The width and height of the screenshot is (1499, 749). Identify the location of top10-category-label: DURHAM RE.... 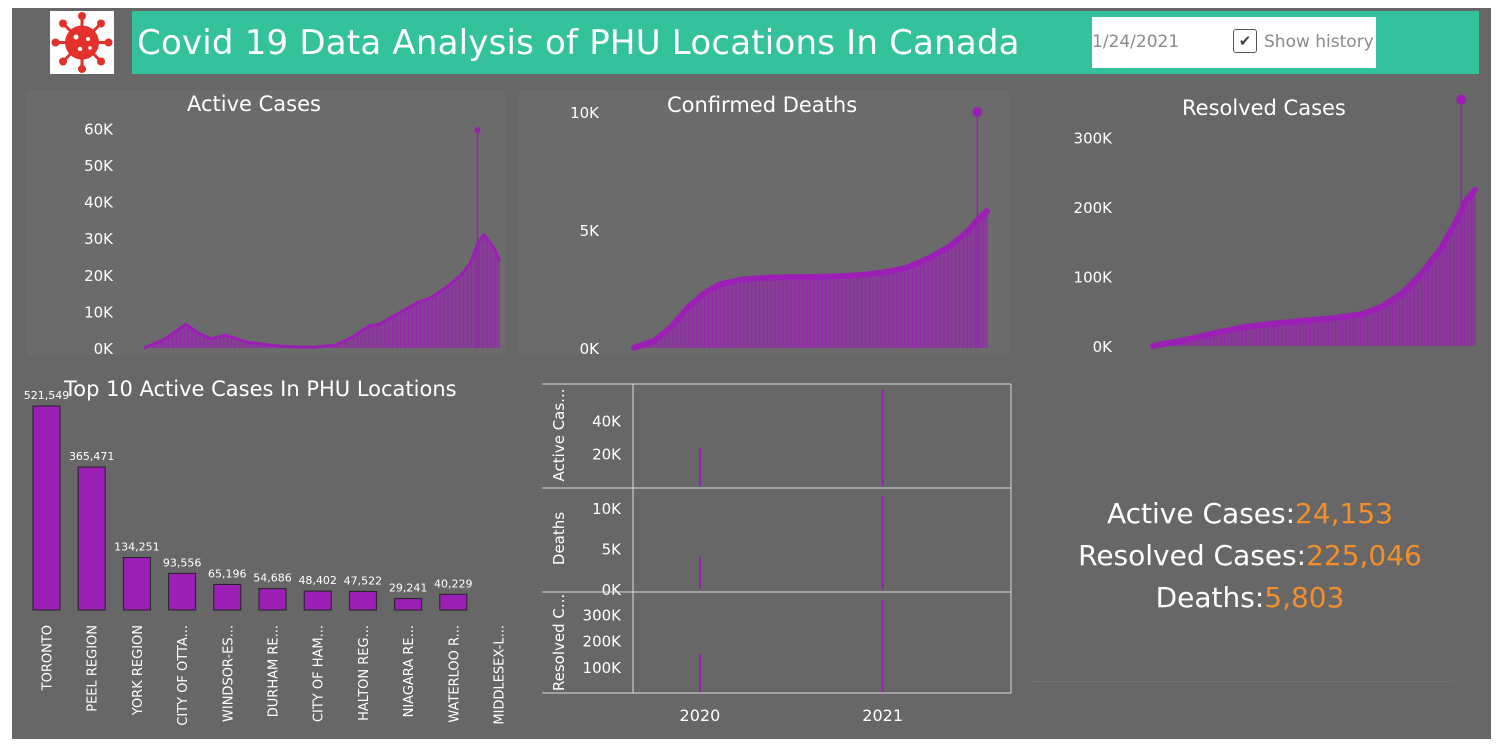
(274, 671).